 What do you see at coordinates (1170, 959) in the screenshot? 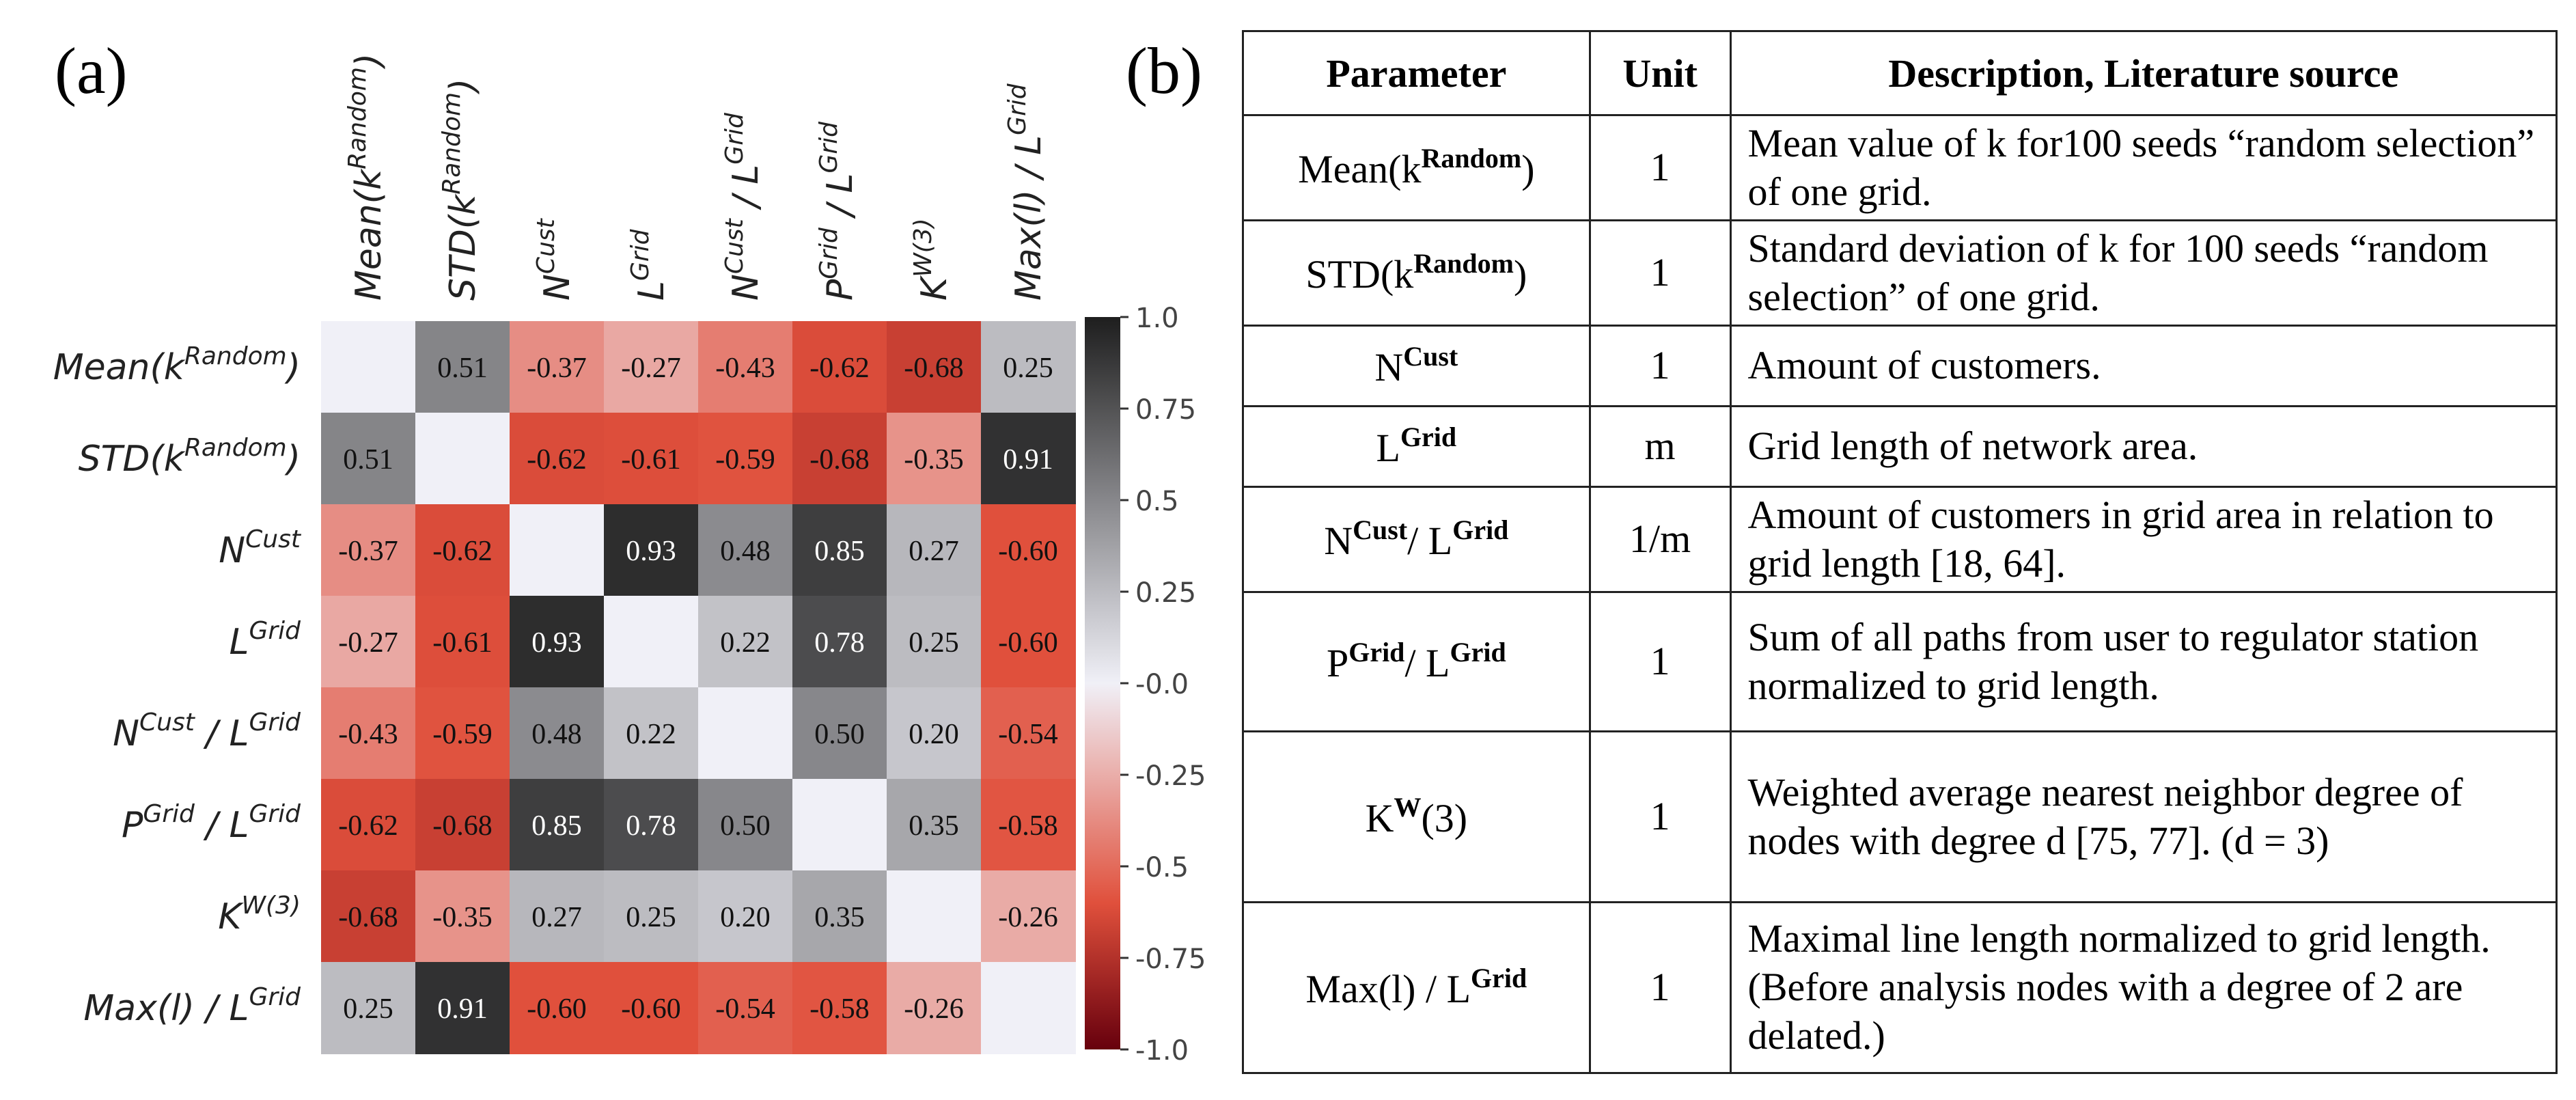
I see `colorbar-tick-label: -0.75` at bounding box center [1170, 959].